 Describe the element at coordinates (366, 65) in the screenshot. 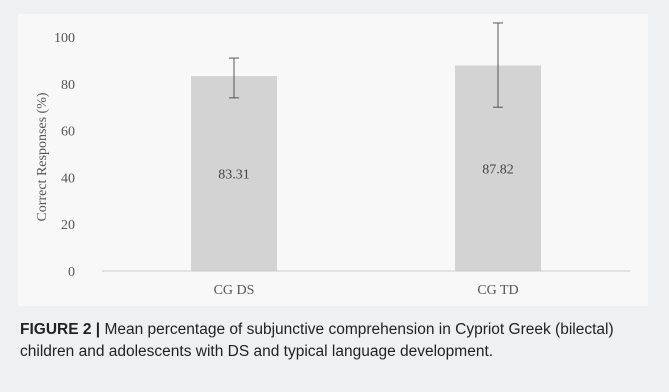

I see `error-bars` at that location.